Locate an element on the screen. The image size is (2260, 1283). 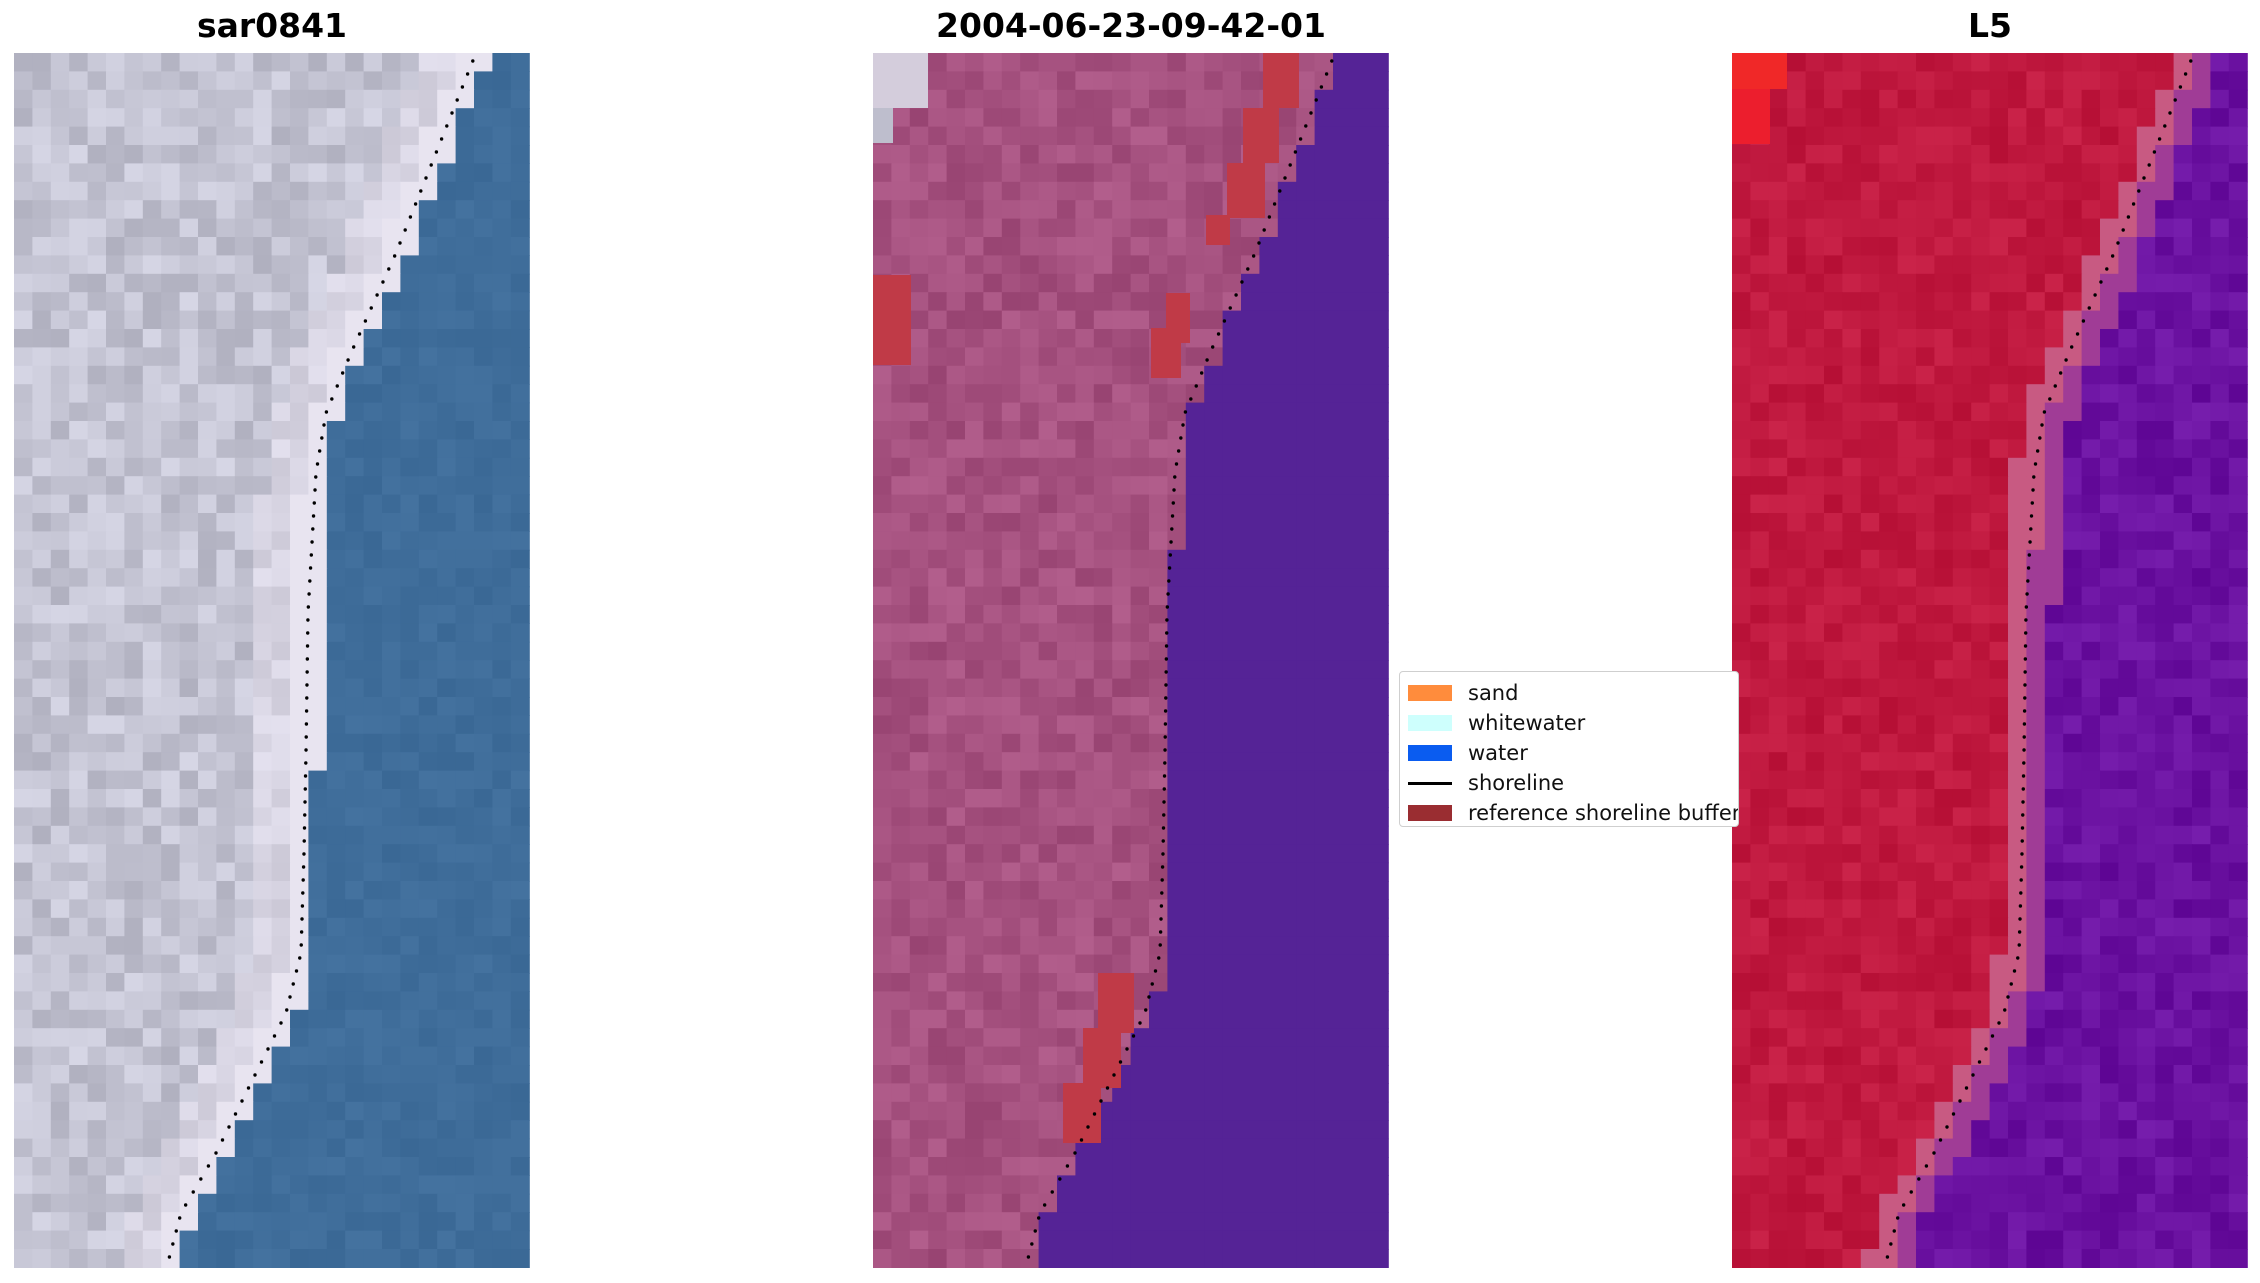
legend-item-whitewater: whitewater is located at coordinates (1573, 723).